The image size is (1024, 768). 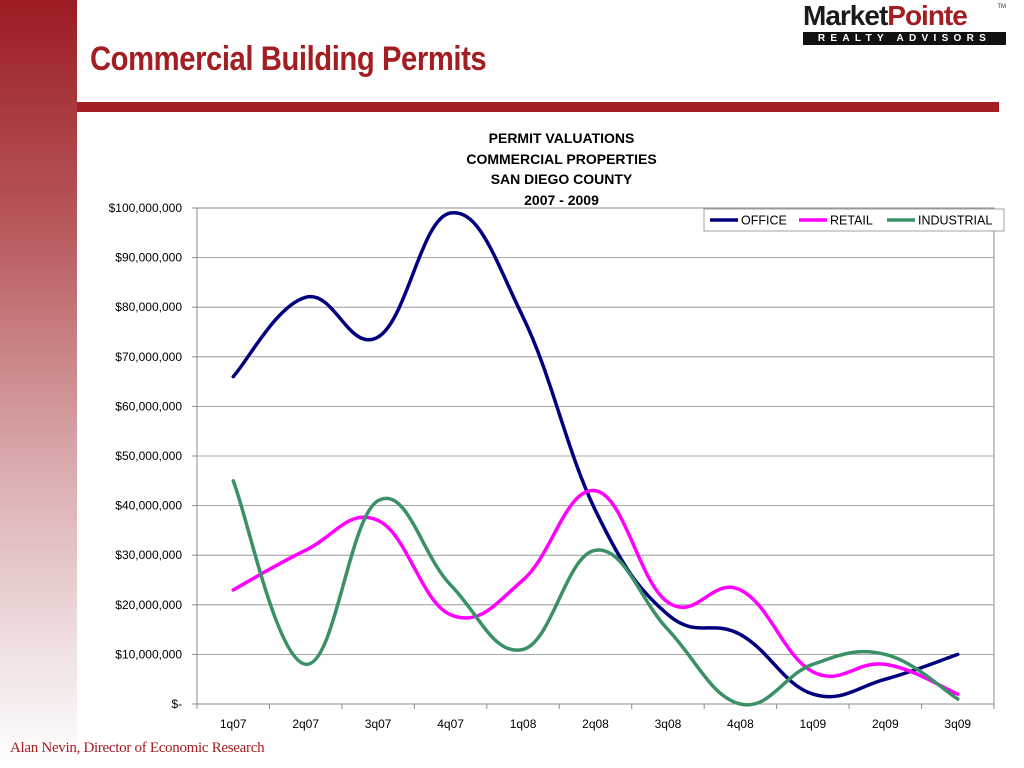 What do you see at coordinates (148, 307) in the screenshot?
I see `y-tick-label: $80,000,000` at bounding box center [148, 307].